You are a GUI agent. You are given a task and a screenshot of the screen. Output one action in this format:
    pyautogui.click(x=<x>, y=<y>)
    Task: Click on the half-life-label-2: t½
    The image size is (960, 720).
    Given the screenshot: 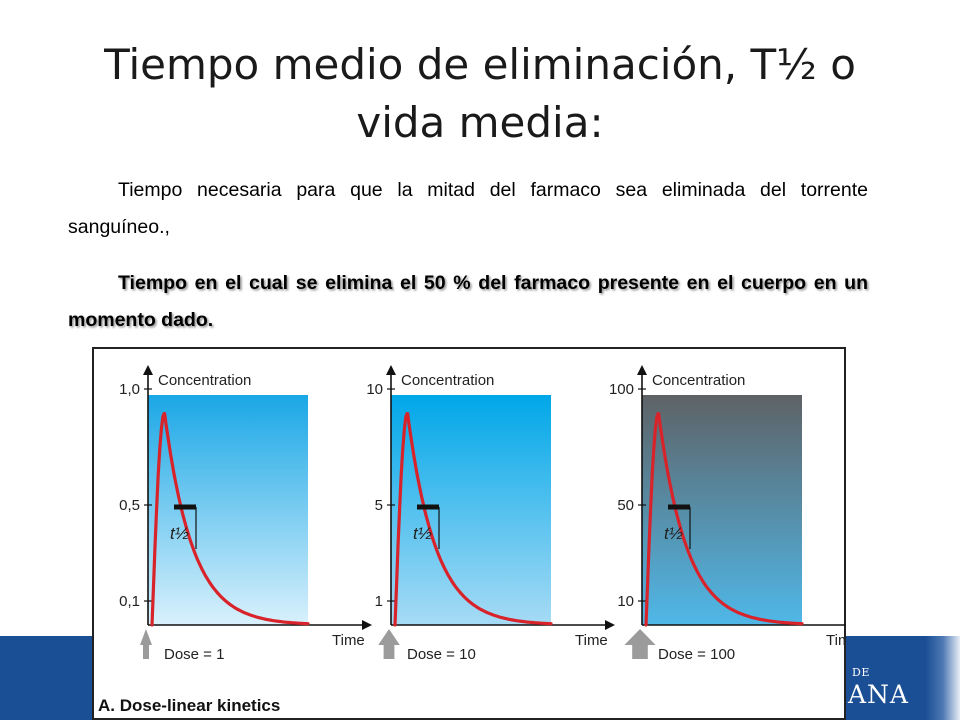 What is the action you would take?
    pyautogui.click(x=422, y=533)
    